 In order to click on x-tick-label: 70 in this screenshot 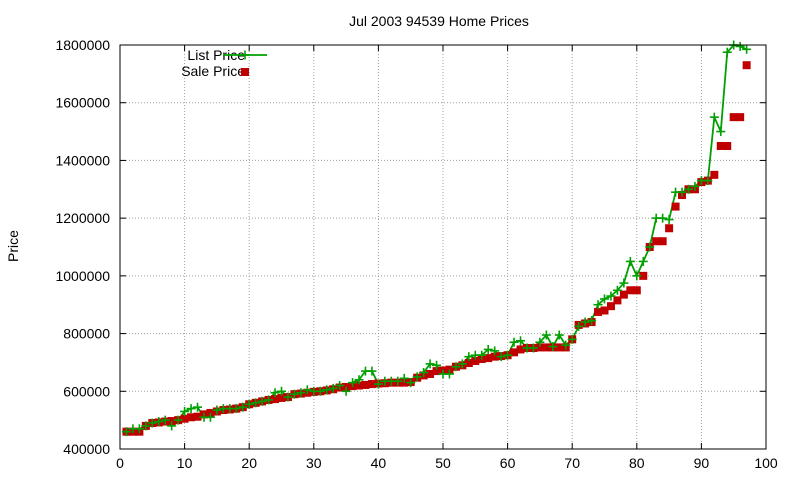, I will do `click(572, 463)`.